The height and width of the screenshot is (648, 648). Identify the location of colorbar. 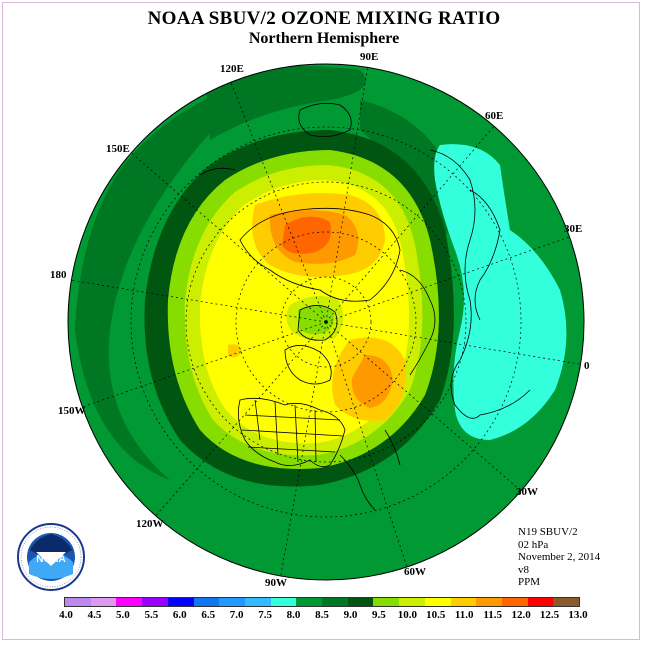
(322, 602).